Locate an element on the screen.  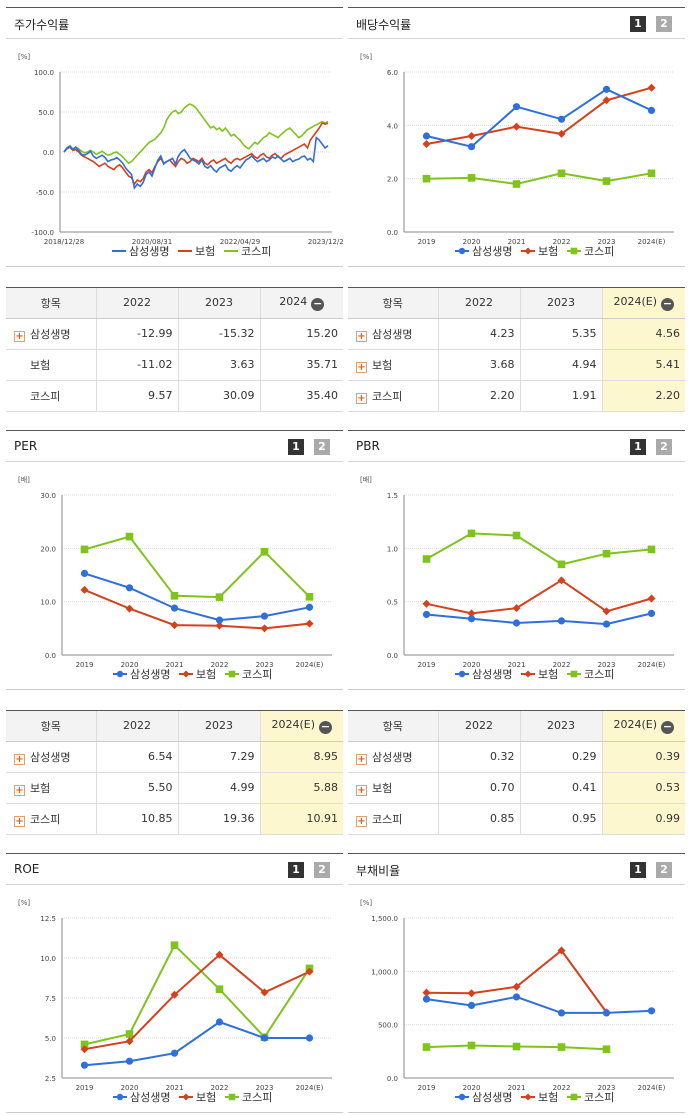
row-label-text: 삼성생명 is located at coordinates (50, 334).